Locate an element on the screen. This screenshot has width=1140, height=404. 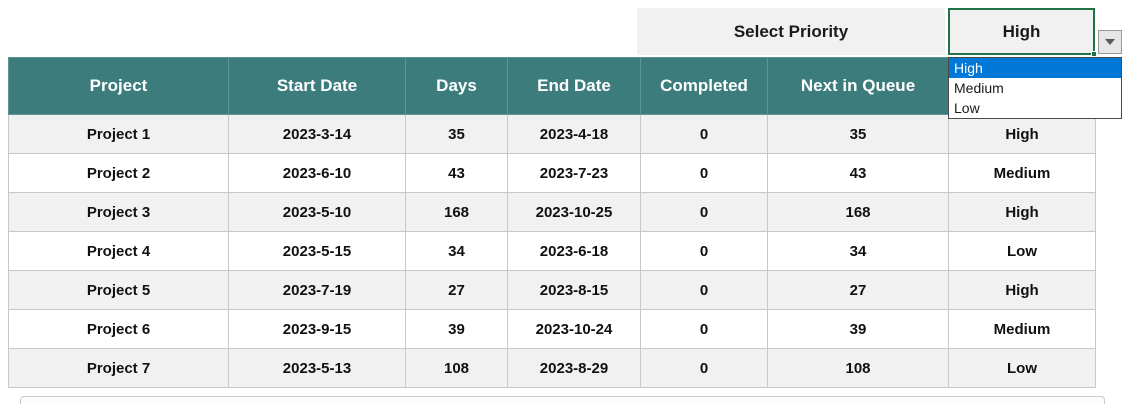
chevron-down-icon is located at coordinates (1110, 42).